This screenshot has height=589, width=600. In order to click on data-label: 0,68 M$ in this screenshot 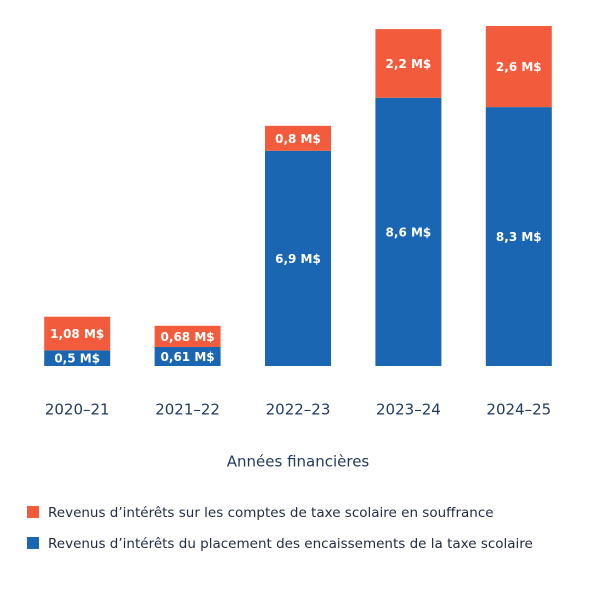, I will do `click(188, 337)`.